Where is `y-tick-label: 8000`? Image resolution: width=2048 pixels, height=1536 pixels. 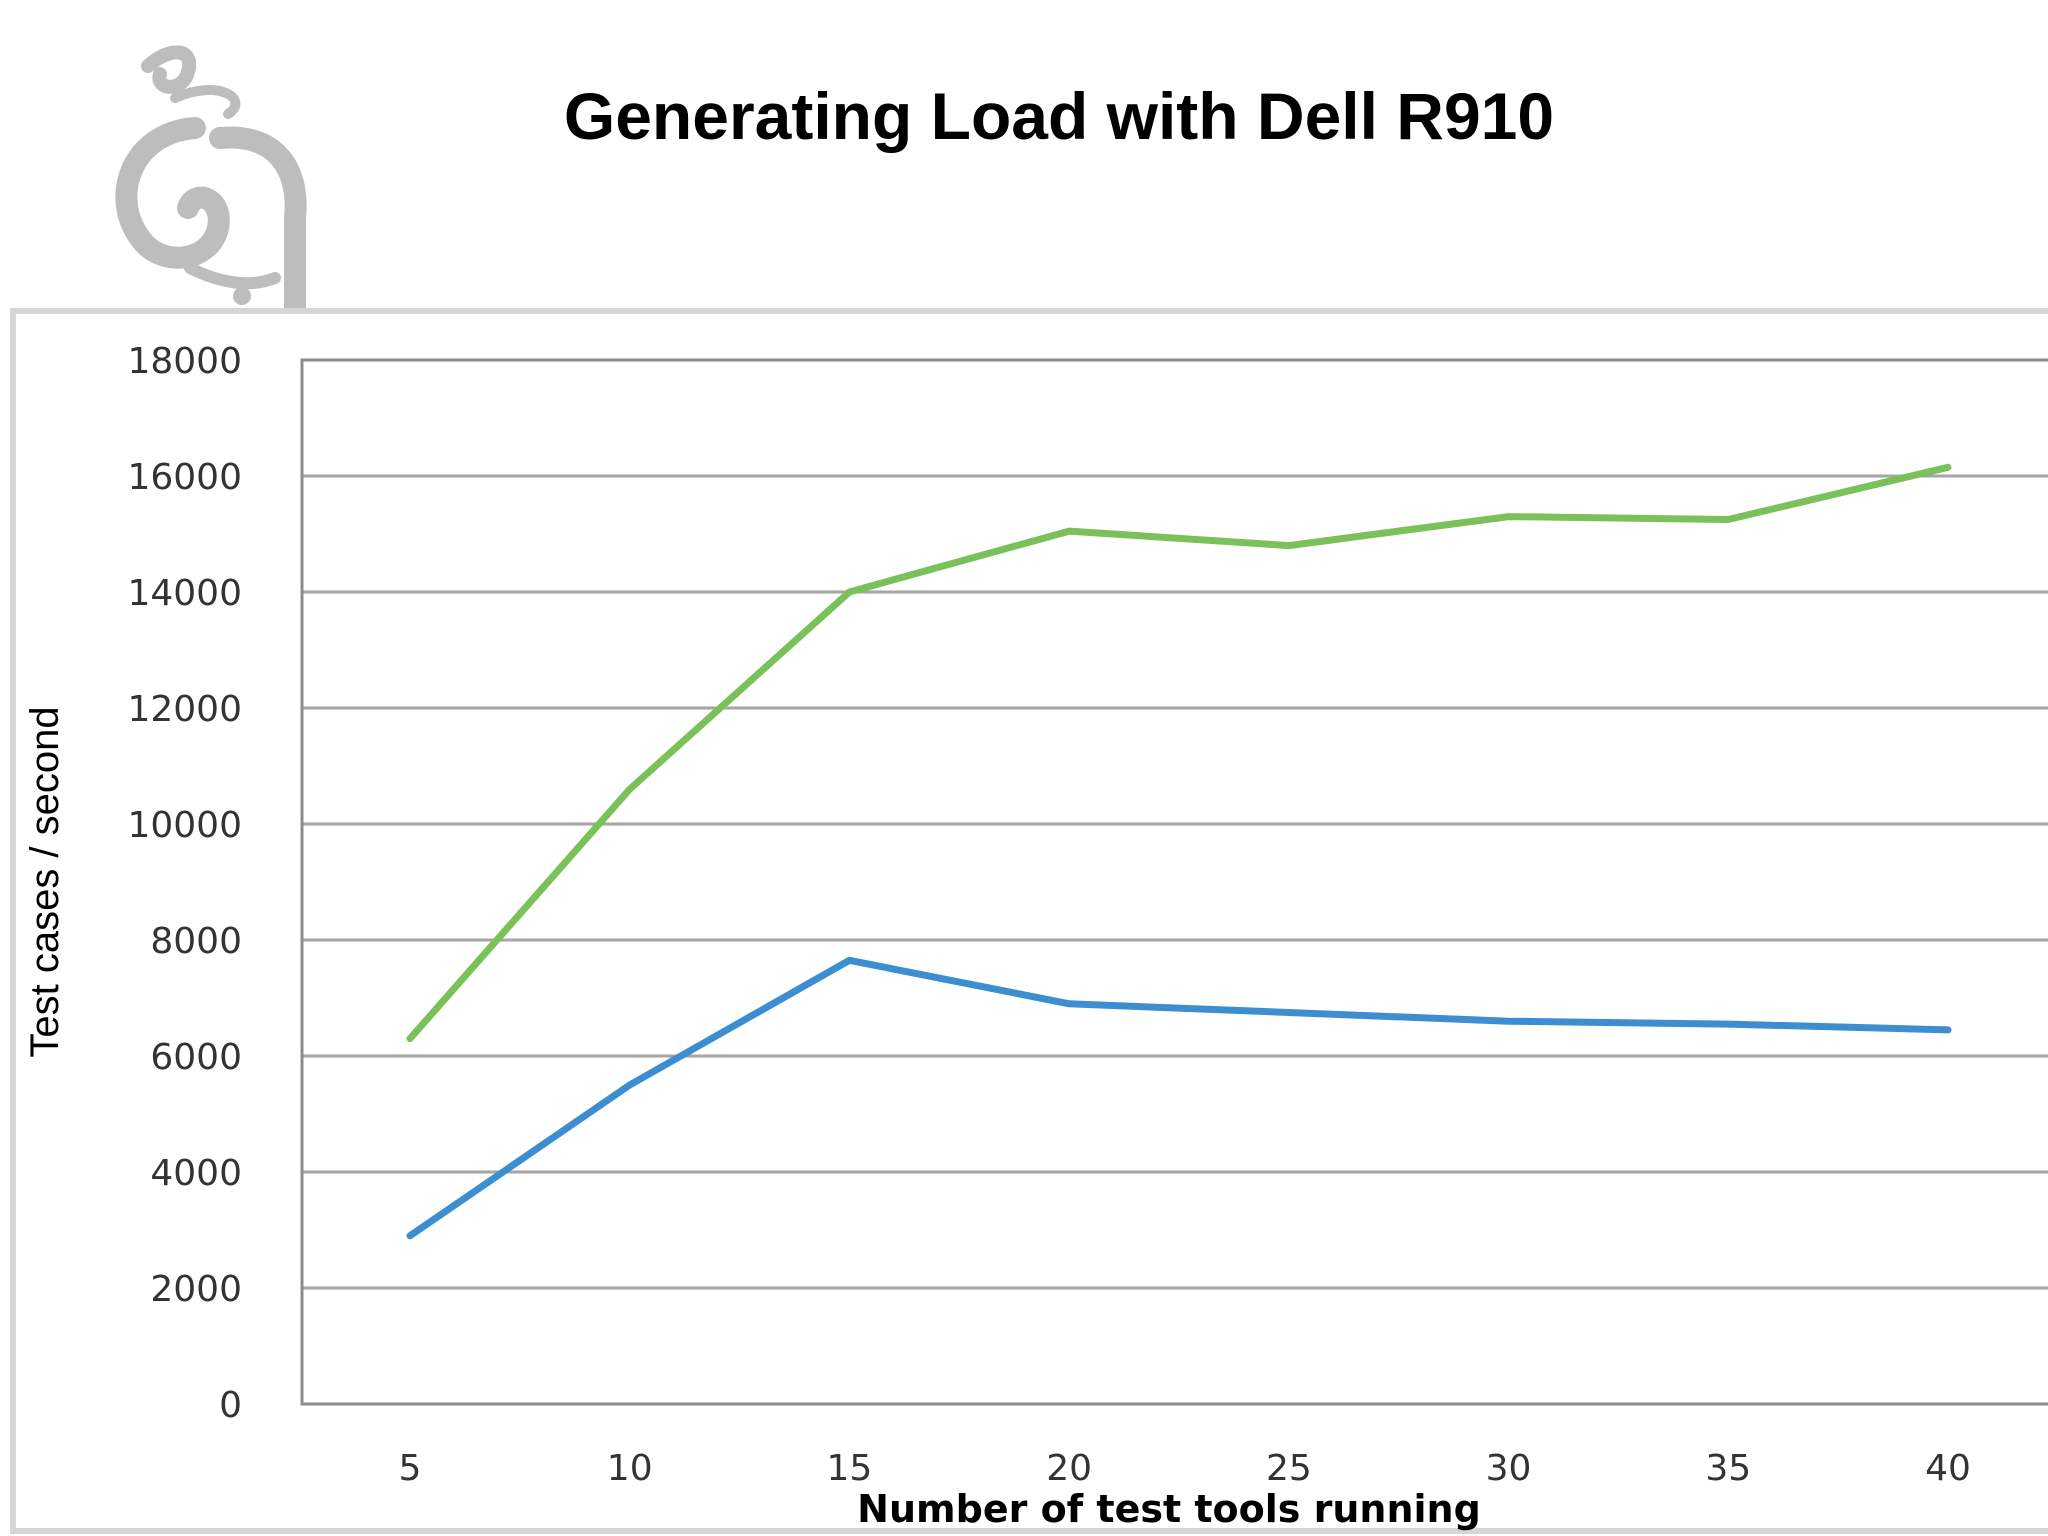
y-tick-label: 8000 is located at coordinates (196, 941).